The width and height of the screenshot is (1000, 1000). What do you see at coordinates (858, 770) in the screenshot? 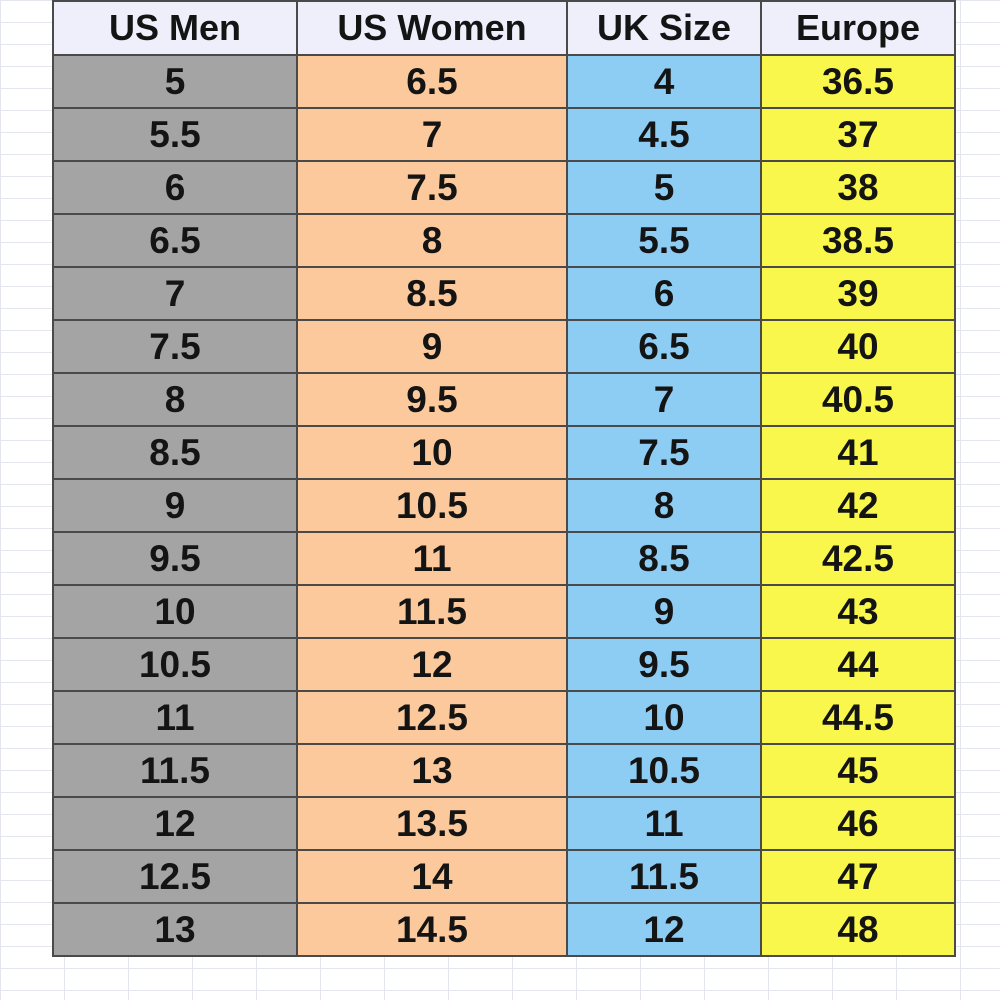
I see `cell-europe: 45` at bounding box center [858, 770].